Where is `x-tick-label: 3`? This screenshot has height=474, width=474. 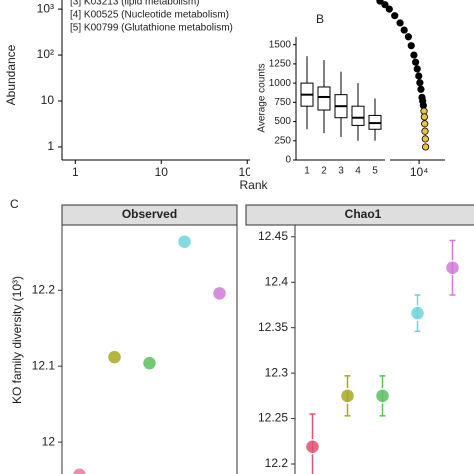
x-tick-label: 3 is located at coordinates (341, 171).